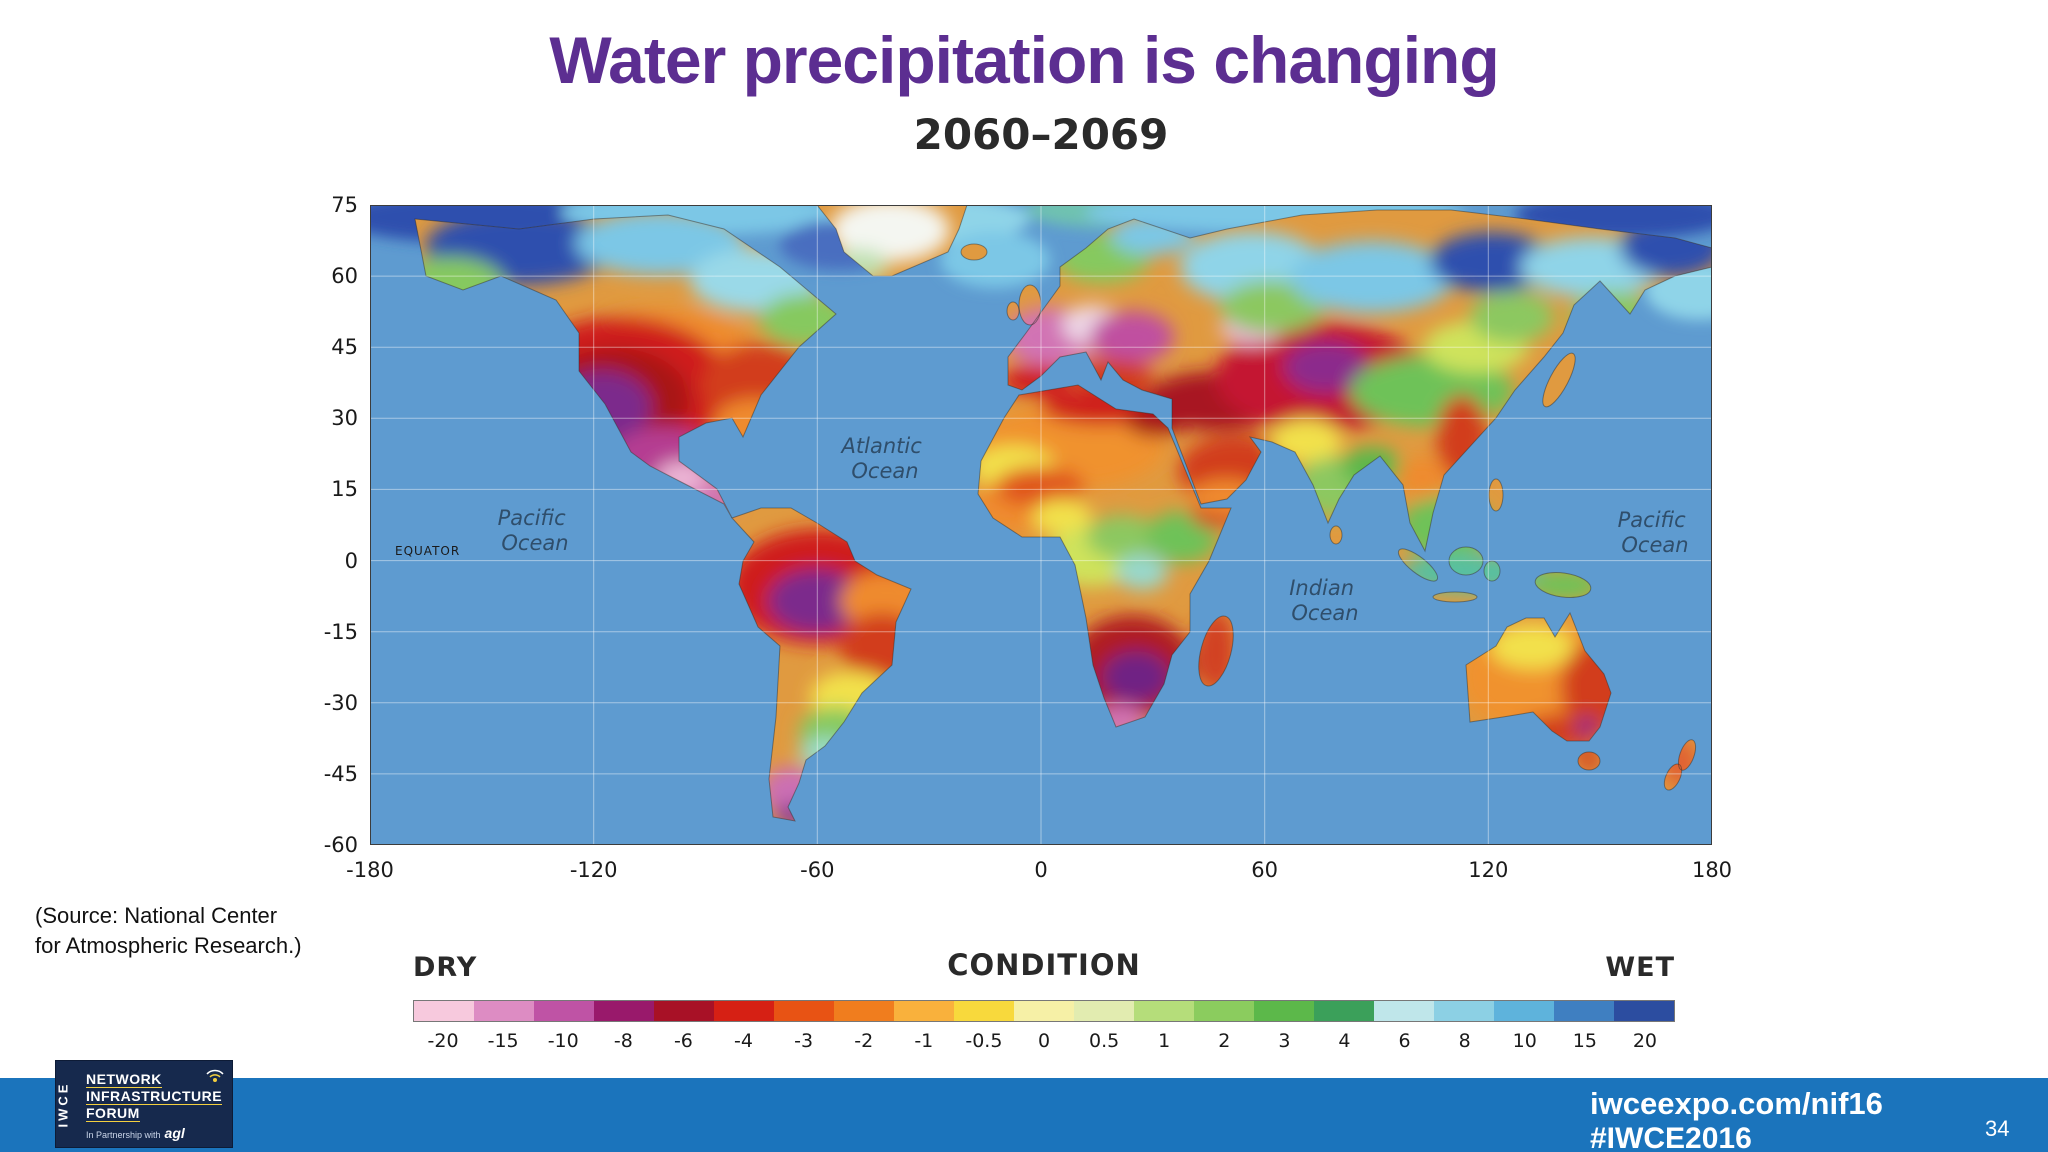 The image size is (2048, 1152). What do you see at coordinates (445, 967) in the screenshot?
I see `legend-dry-label: DRY` at bounding box center [445, 967].